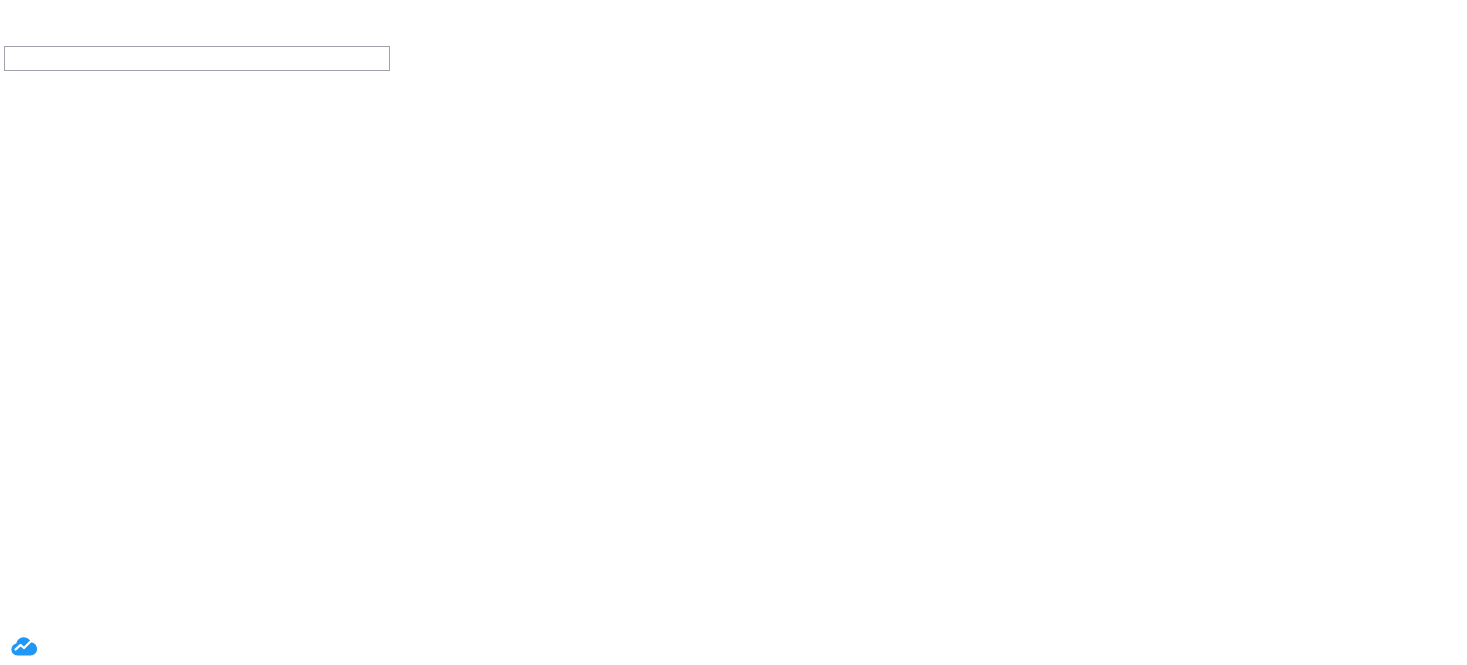  I want to click on footer-branding, so click(26, 646).